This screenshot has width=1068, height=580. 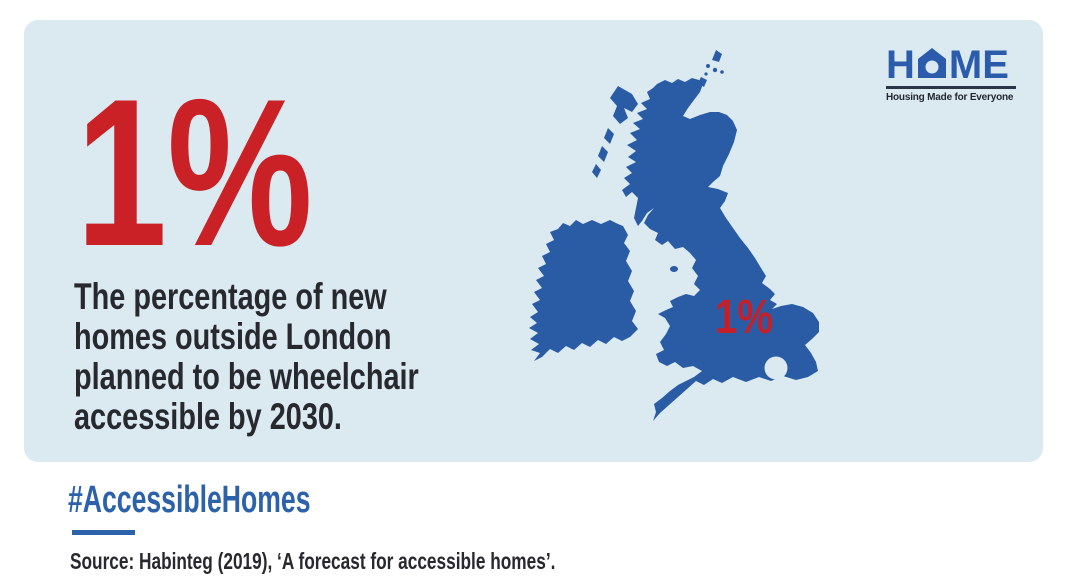 What do you see at coordinates (194, 172) in the screenshot?
I see `stat-percentage: 1%` at bounding box center [194, 172].